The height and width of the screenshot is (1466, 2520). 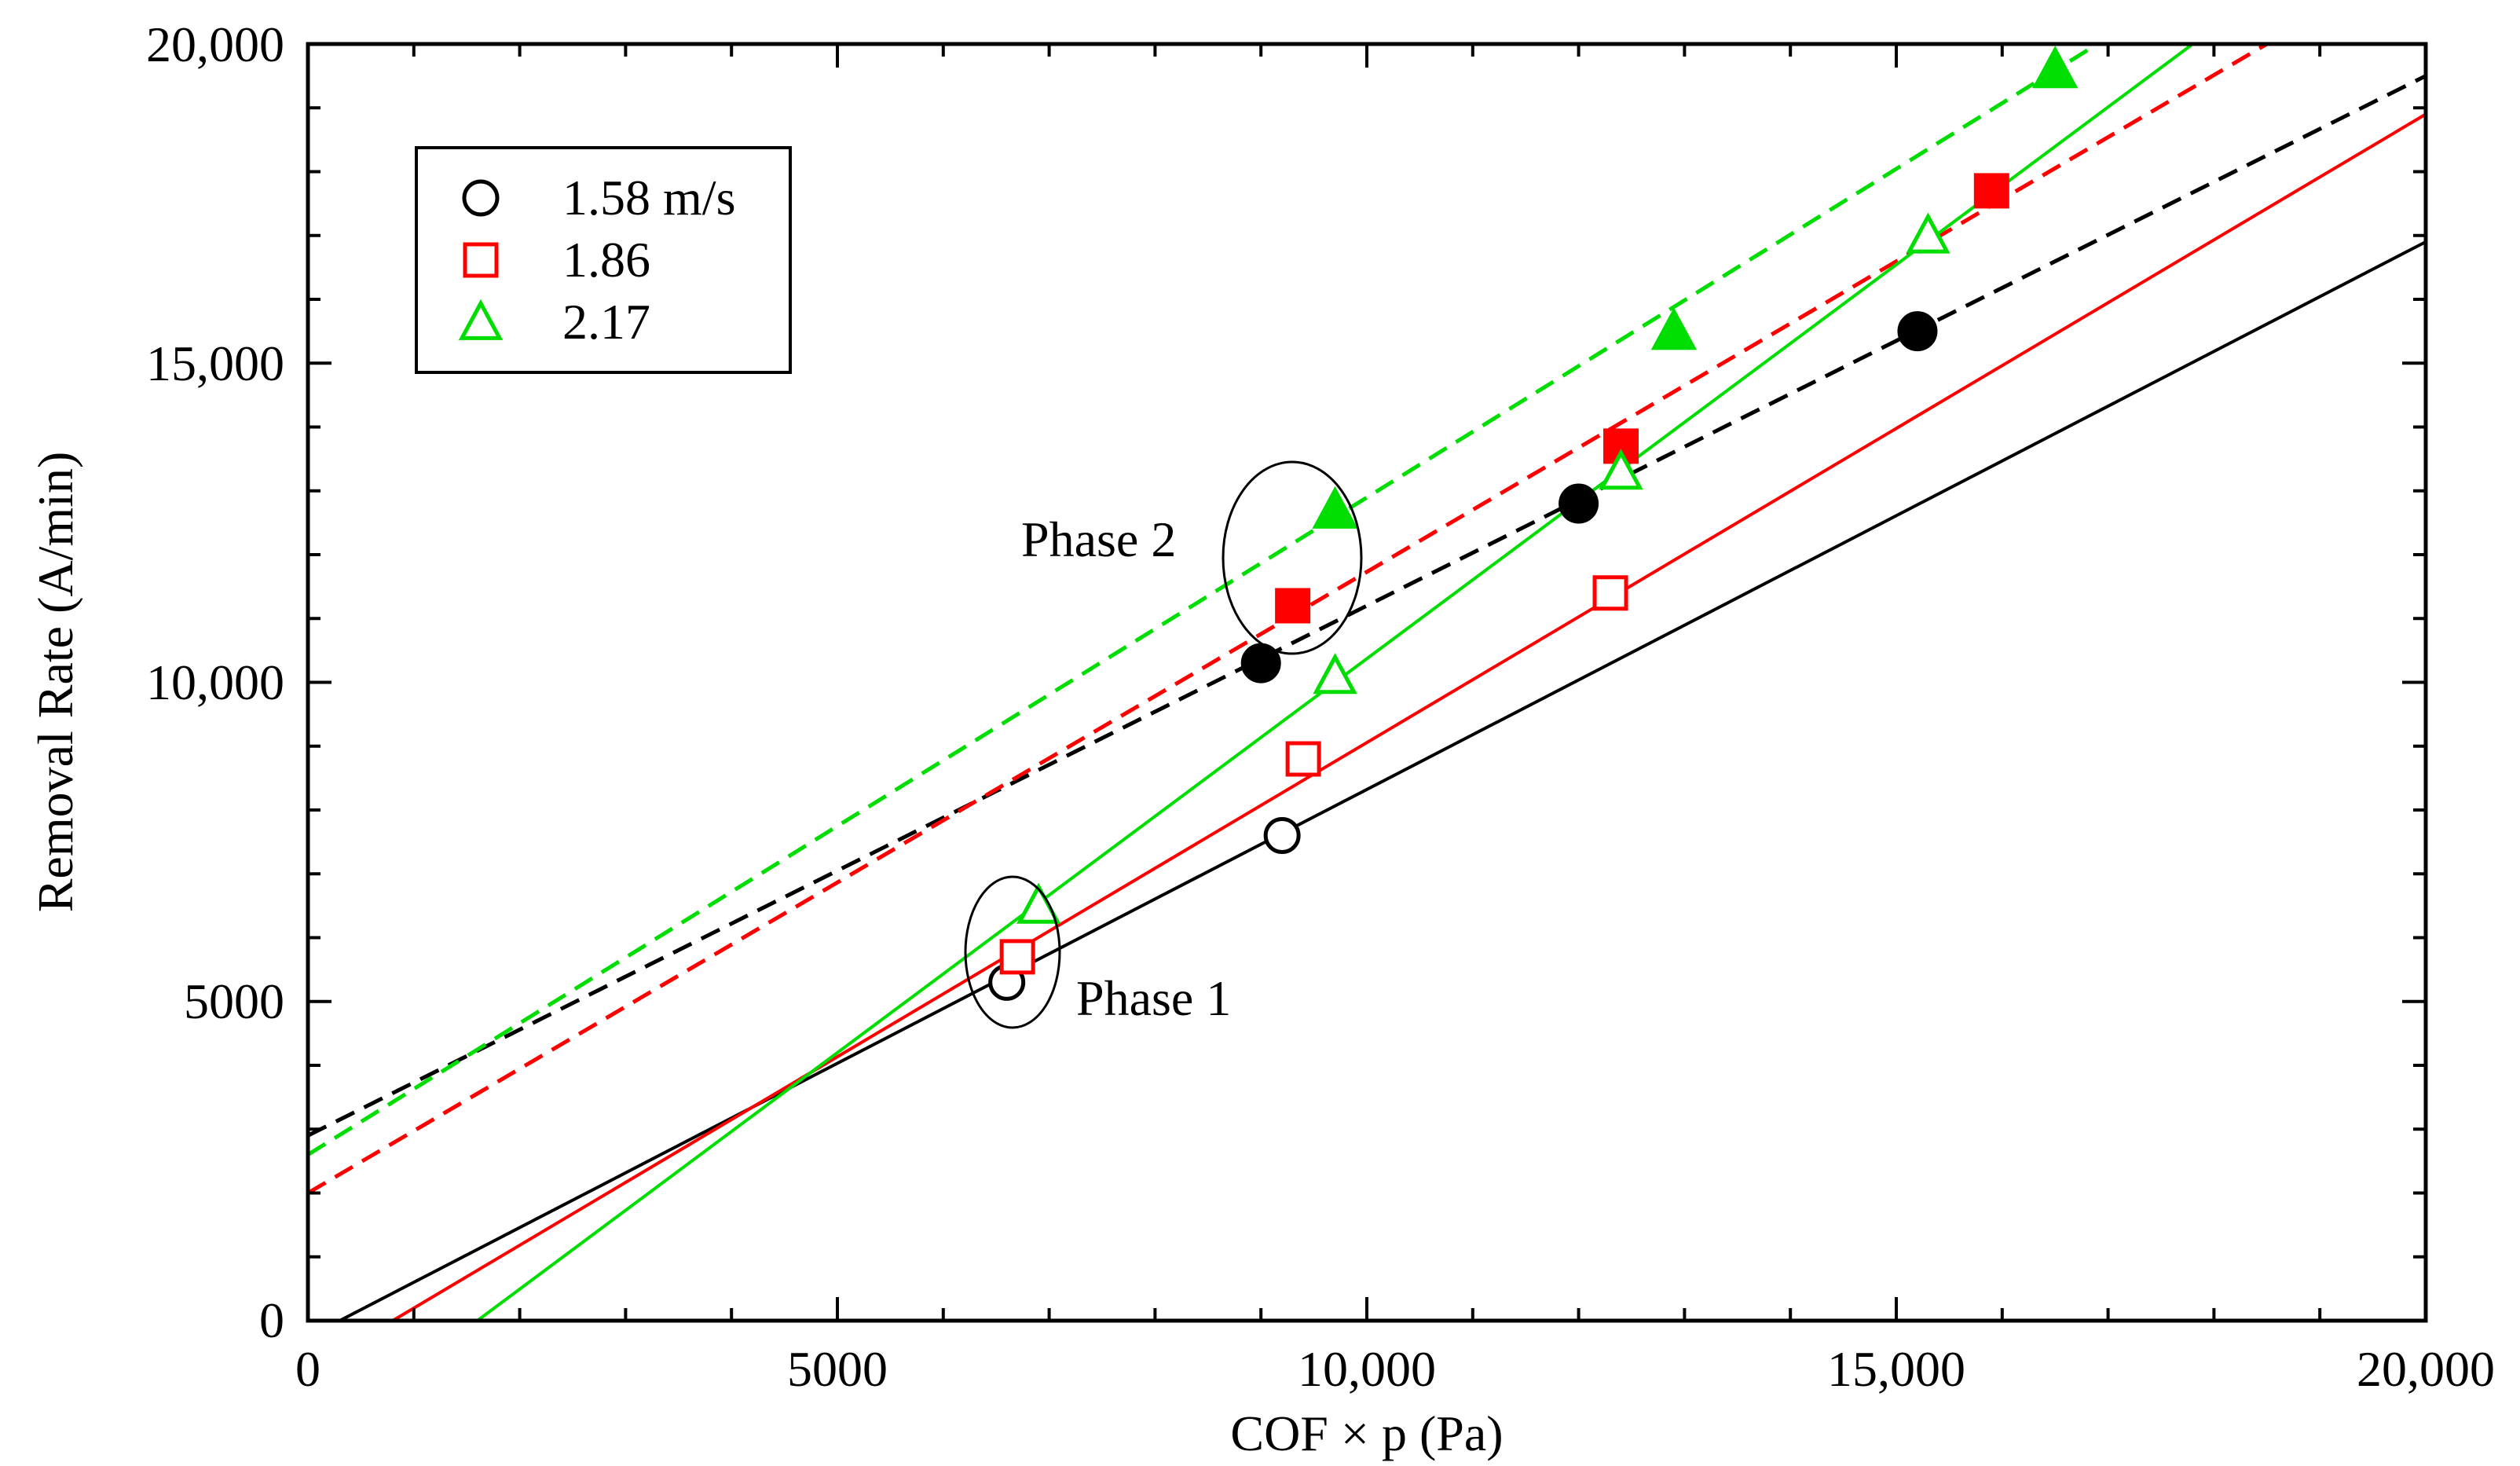 What do you see at coordinates (1896, 1369) in the screenshot?
I see `x-tick-label: 15,000` at bounding box center [1896, 1369].